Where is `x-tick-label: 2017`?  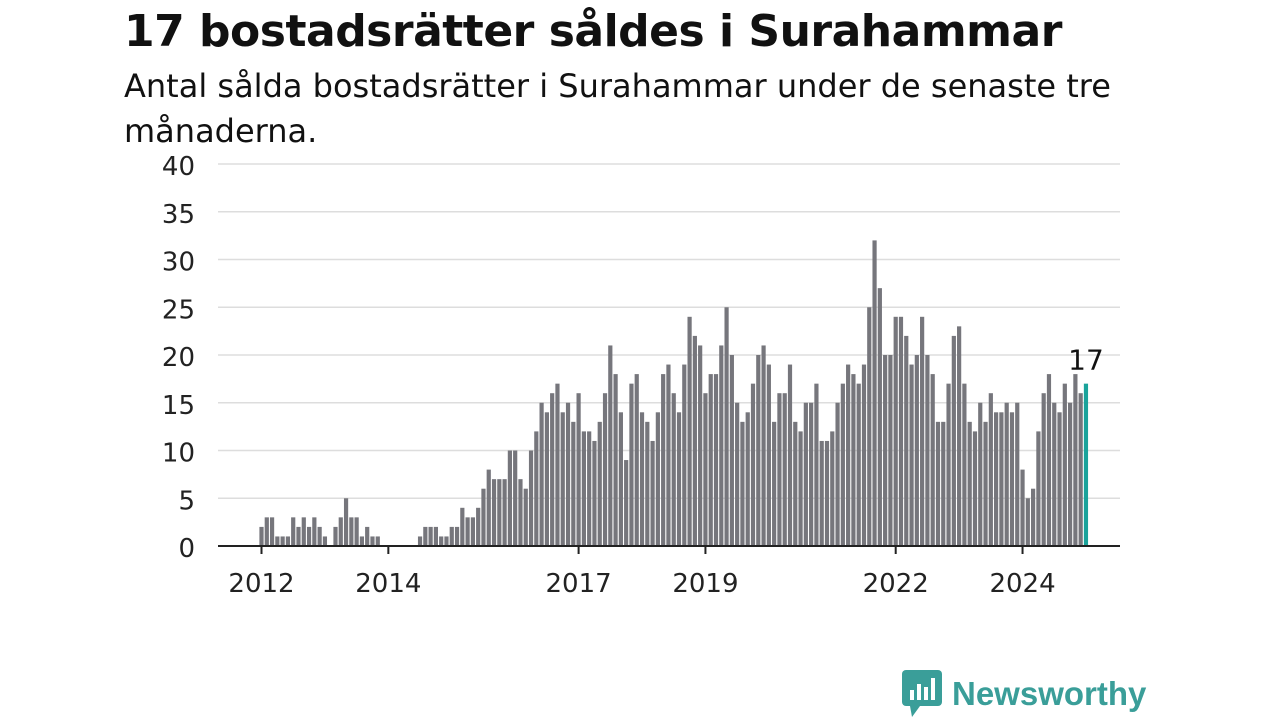
x-tick-label: 2017 is located at coordinates (579, 584).